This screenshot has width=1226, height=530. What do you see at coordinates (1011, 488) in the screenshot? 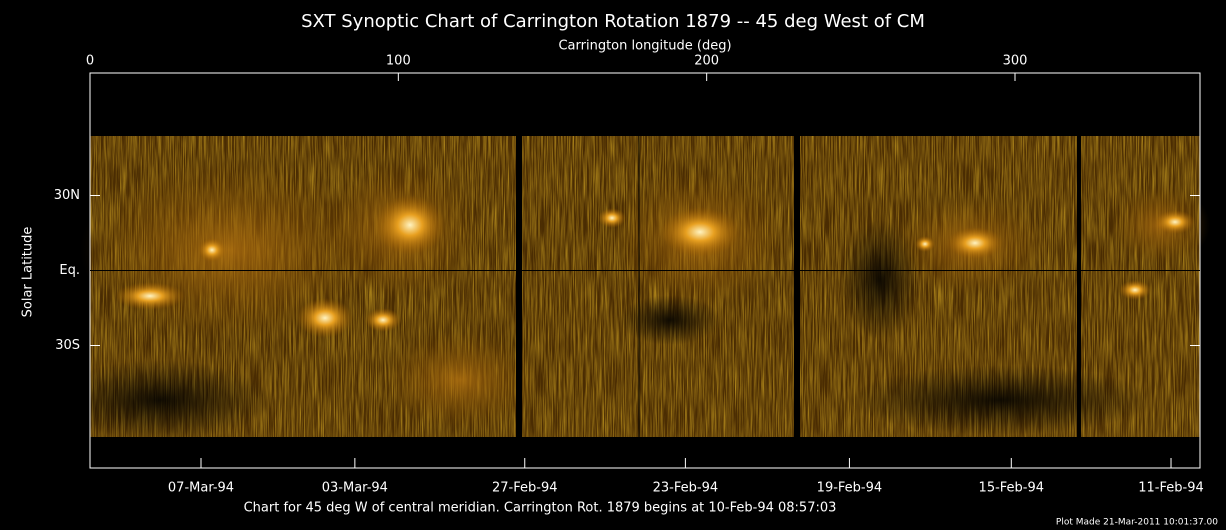
I see `date-tick-label: 15-Feb-94` at bounding box center [1011, 488].